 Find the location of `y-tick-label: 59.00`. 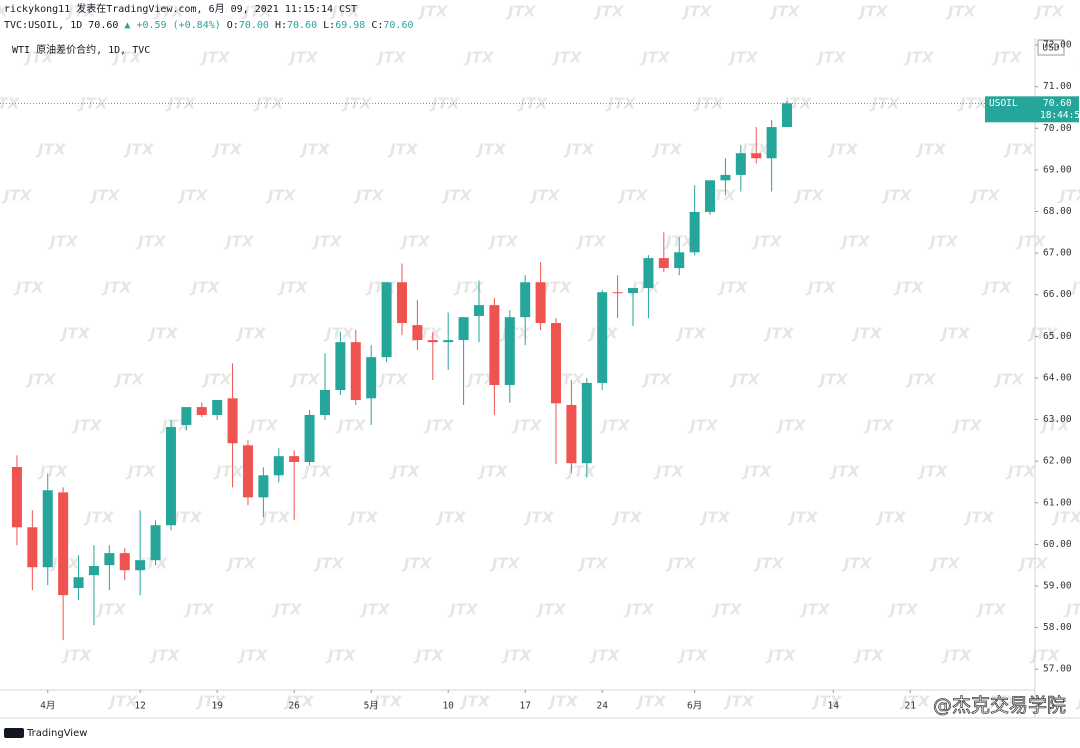

y-tick-label: 59.00 is located at coordinates (1057, 585).